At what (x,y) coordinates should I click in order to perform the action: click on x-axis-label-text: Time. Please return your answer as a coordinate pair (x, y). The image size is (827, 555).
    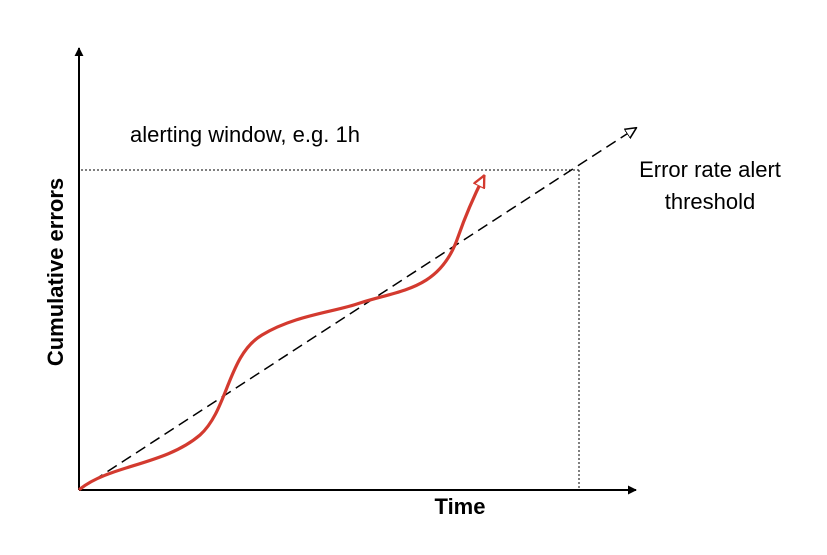
    Looking at the image, I should click on (460, 506).